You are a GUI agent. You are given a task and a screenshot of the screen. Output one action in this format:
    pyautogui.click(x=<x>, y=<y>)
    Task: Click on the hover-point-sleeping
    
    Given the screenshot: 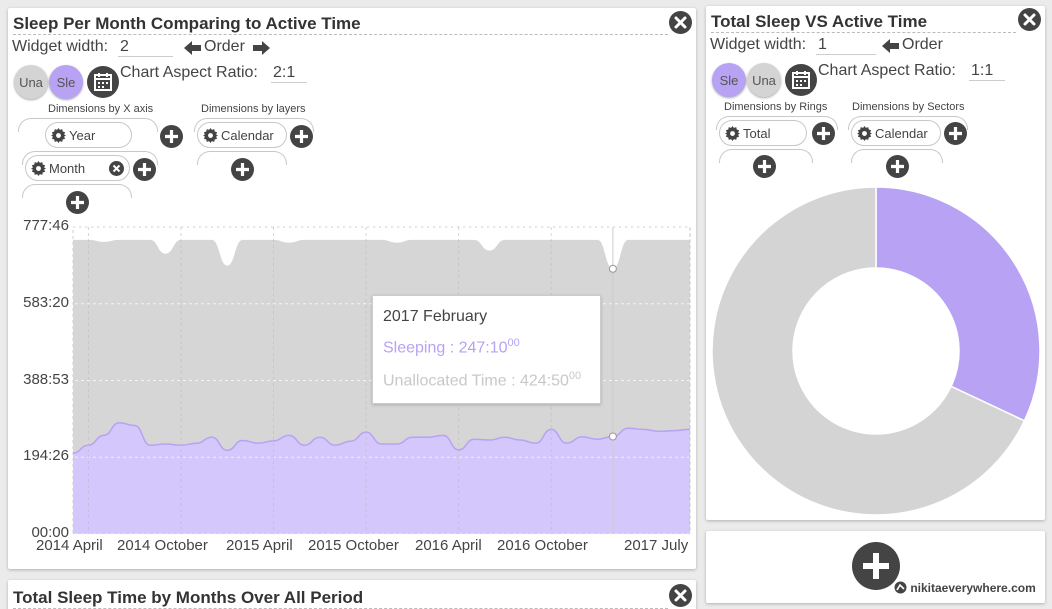 What is the action you would take?
    pyautogui.click(x=612, y=436)
    